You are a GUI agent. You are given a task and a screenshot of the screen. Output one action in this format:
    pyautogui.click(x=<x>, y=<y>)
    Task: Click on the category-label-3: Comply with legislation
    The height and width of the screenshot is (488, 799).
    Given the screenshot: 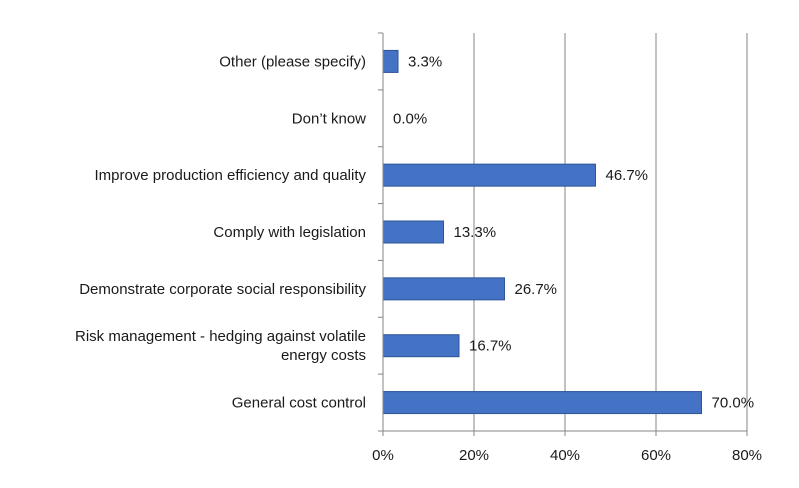 What is the action you would take?
    pyautogui.click(x=289, y=232)
    